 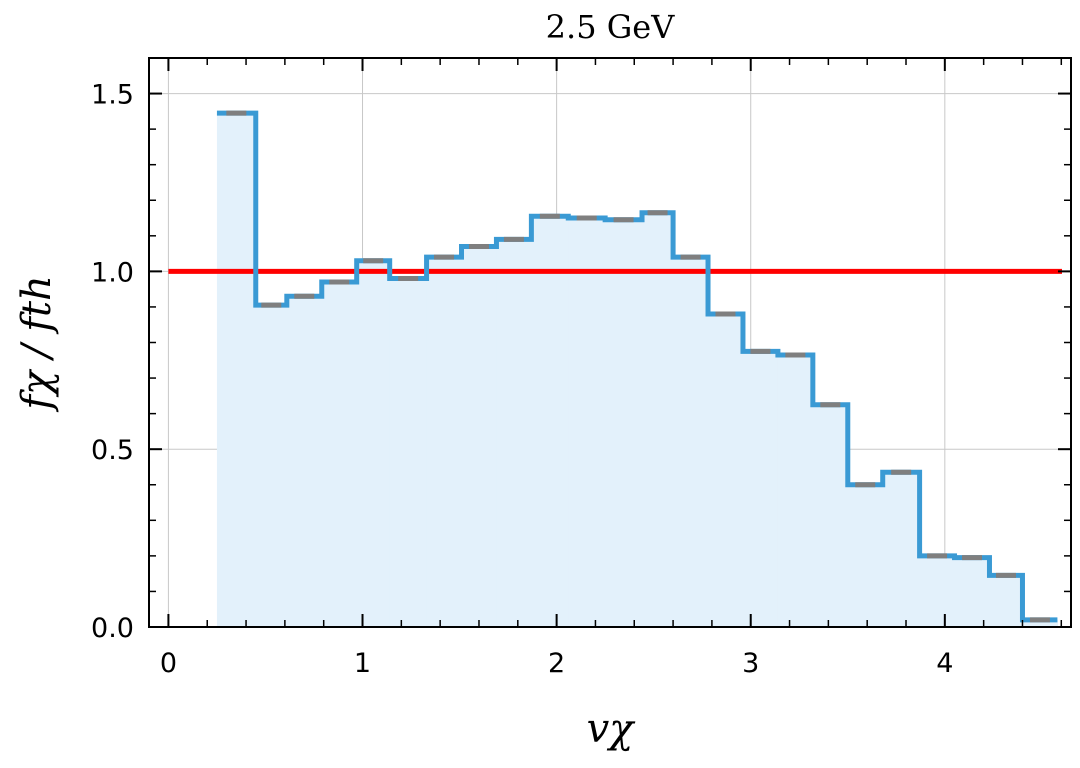 I want to click on y-tick-label: 0.5, so click(x=112, y=450).